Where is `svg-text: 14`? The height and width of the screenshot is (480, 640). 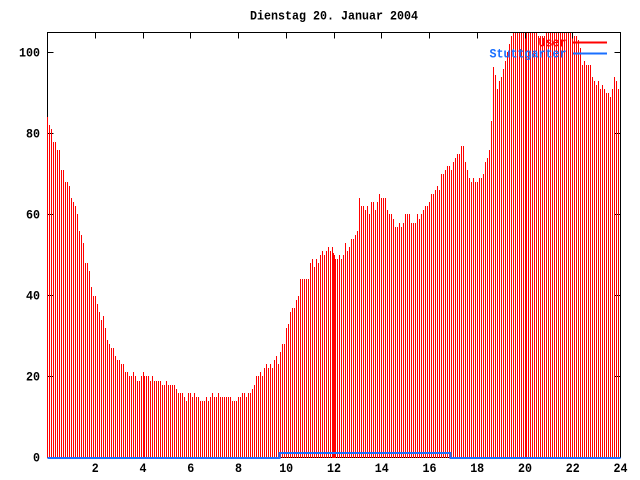 svg-text: 14 is located at coordinates (382, 468).